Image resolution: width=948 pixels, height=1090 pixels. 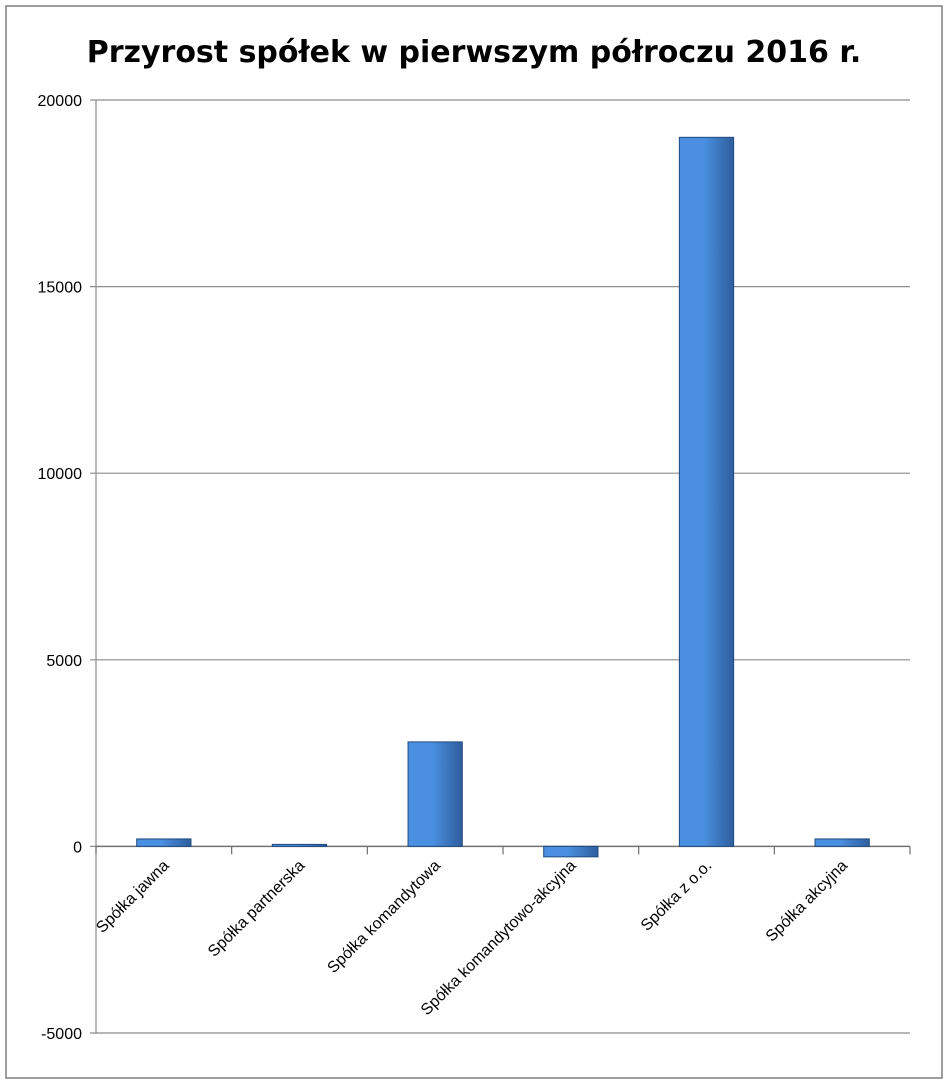 I want to click on y-axis-ticks: 20000 15000 10000 5000 0 -5000, so click(x=60, y=568).